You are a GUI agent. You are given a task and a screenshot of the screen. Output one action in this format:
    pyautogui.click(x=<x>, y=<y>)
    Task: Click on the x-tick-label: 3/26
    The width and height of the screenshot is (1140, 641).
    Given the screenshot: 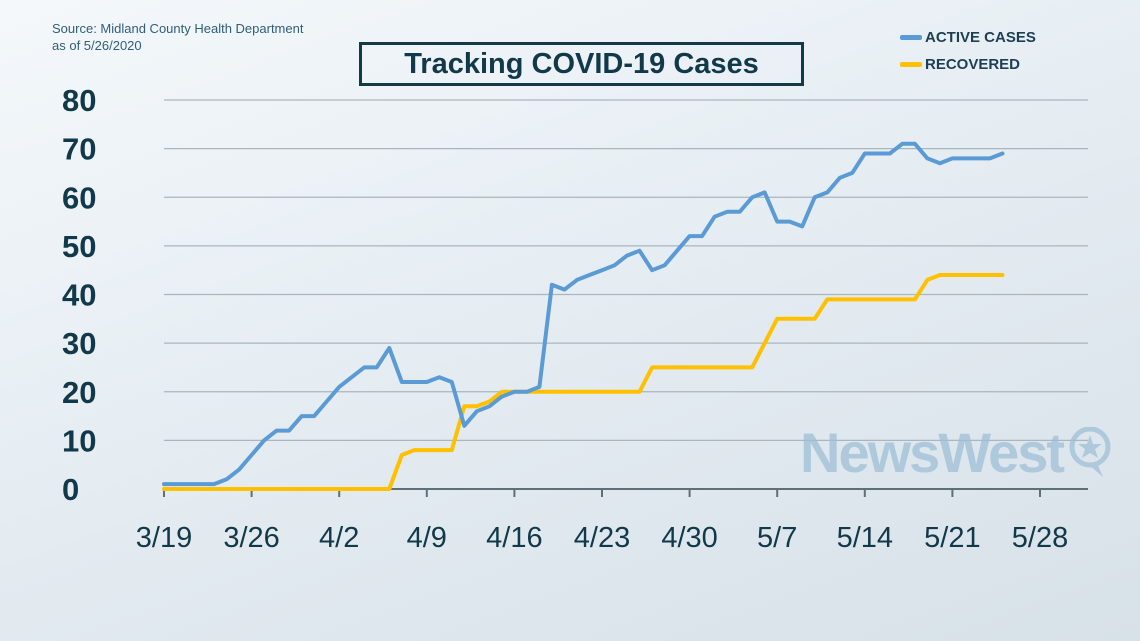 What is the action you would take?
    pyautogui.click(x=251, y=538)
    